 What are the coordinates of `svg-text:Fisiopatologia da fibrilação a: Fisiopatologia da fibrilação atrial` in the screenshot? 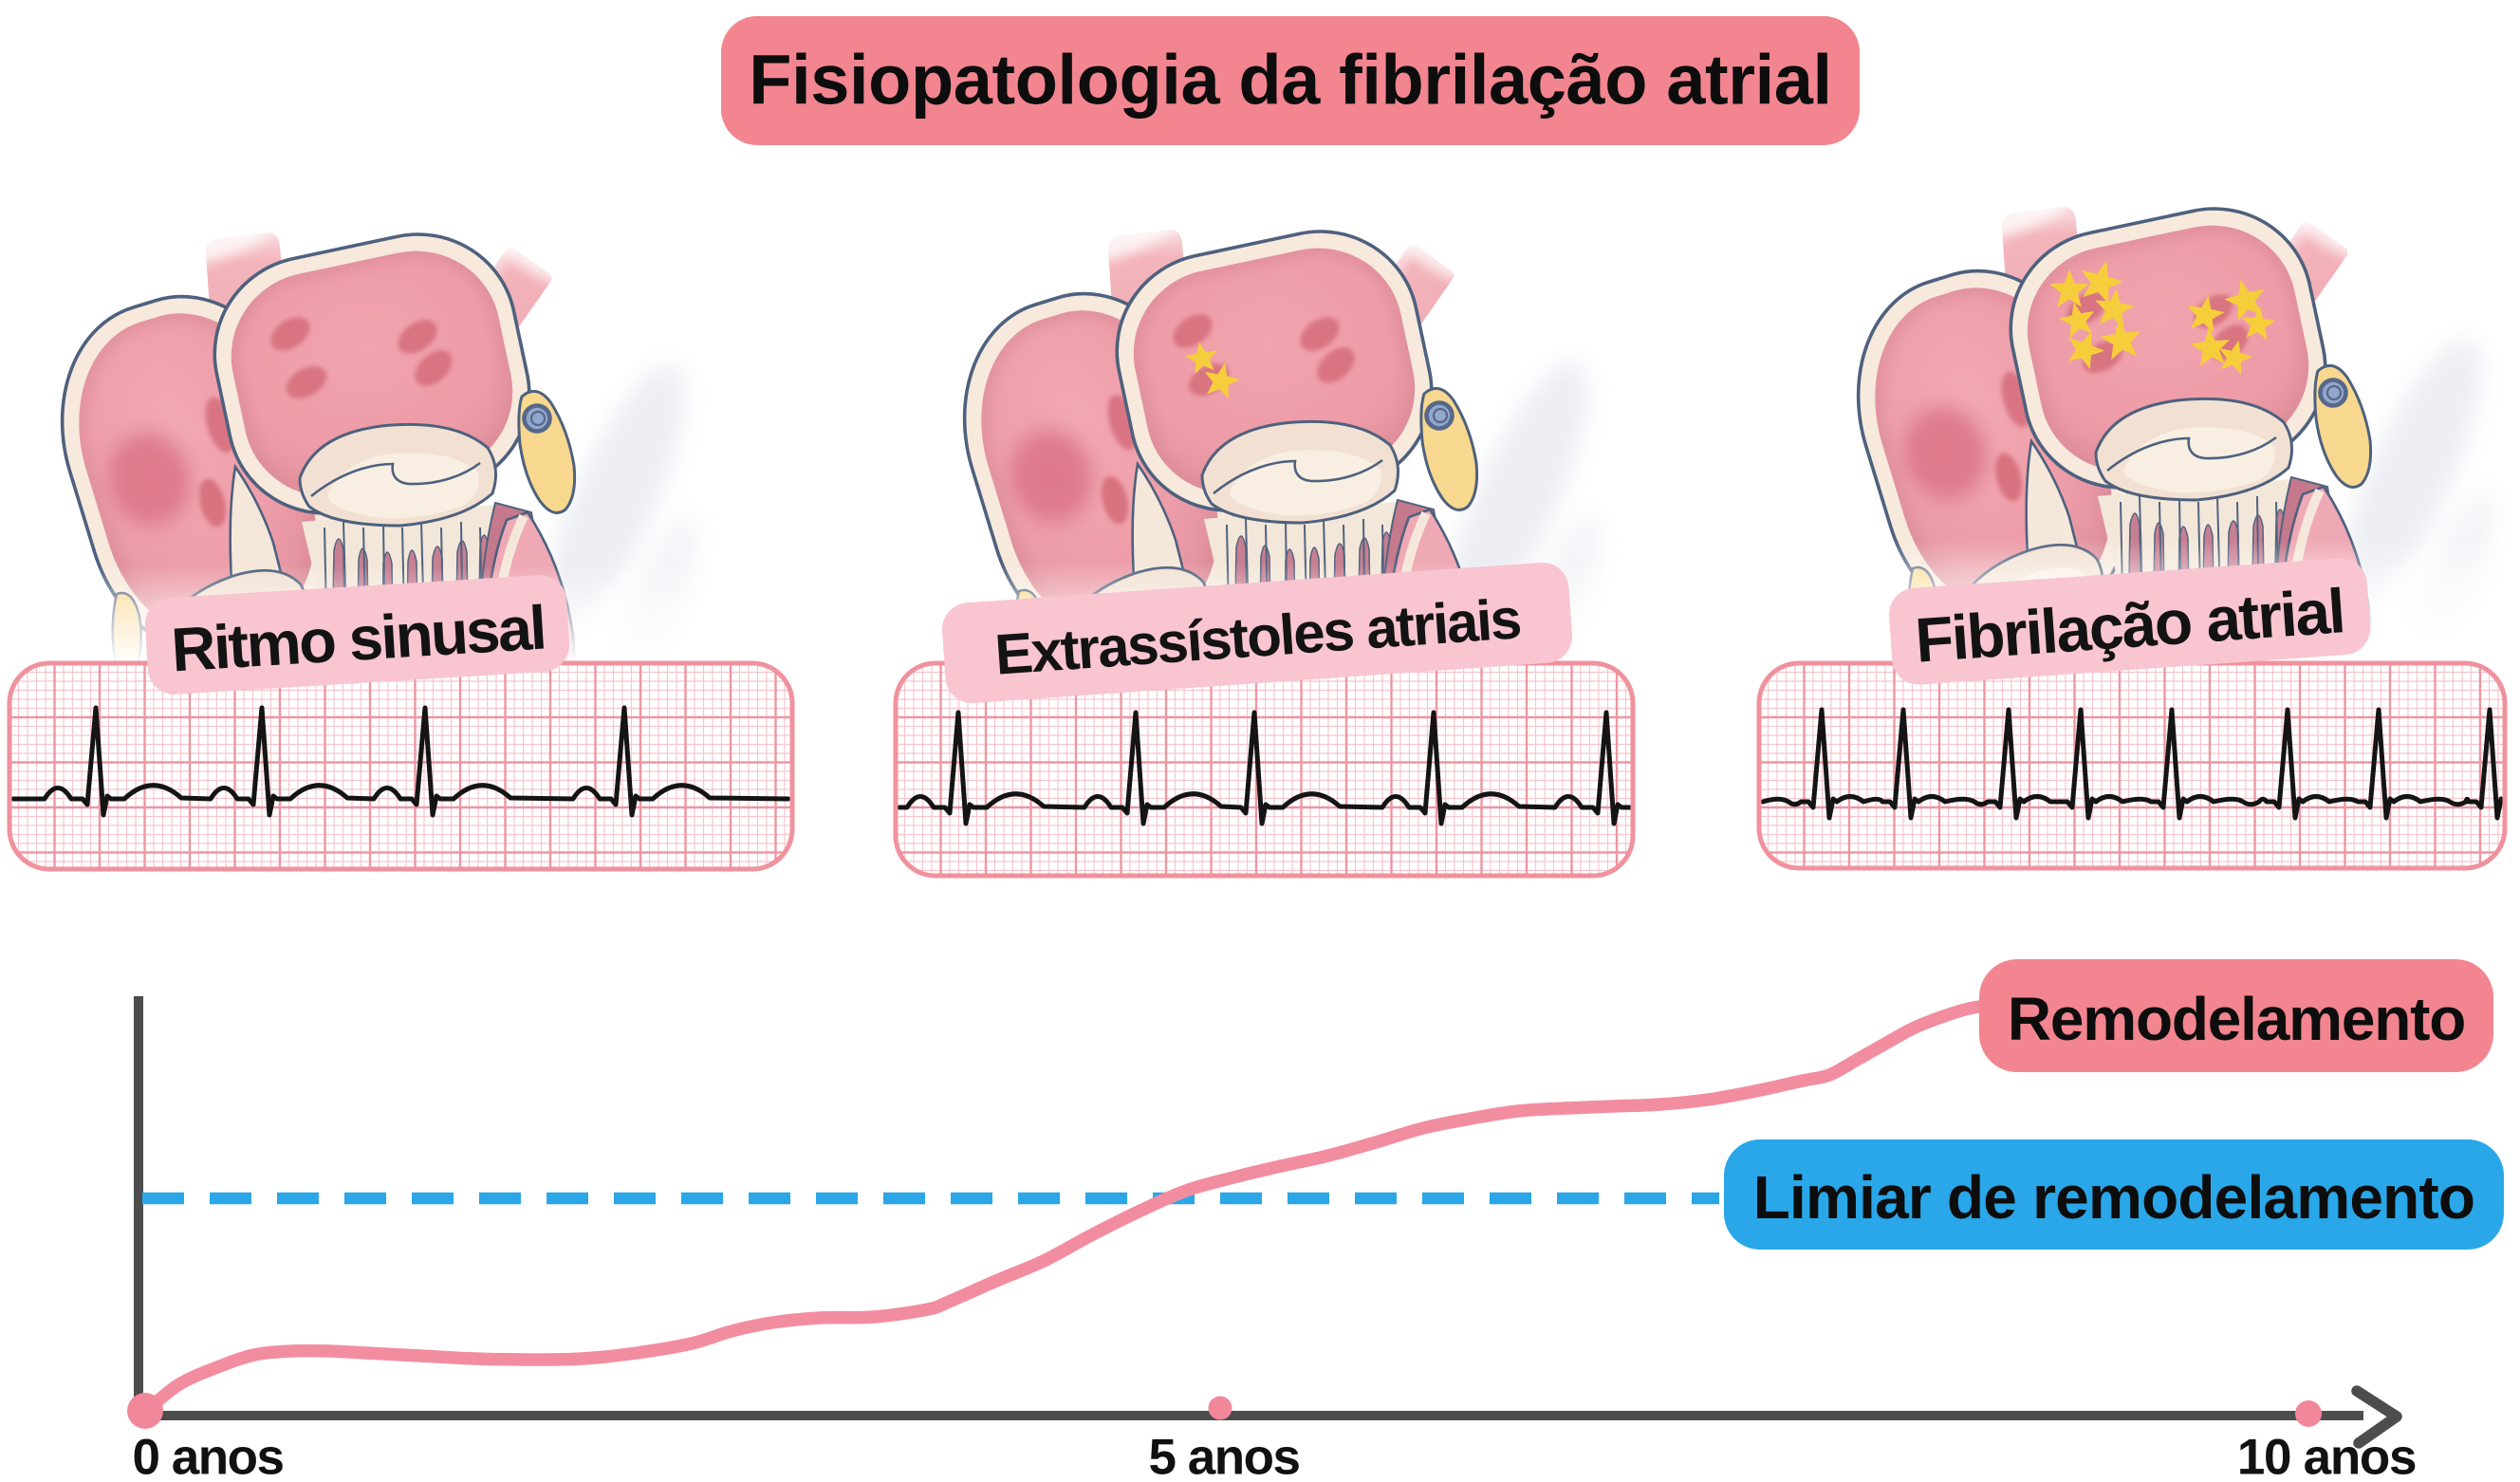 It's located at (1290, 80).